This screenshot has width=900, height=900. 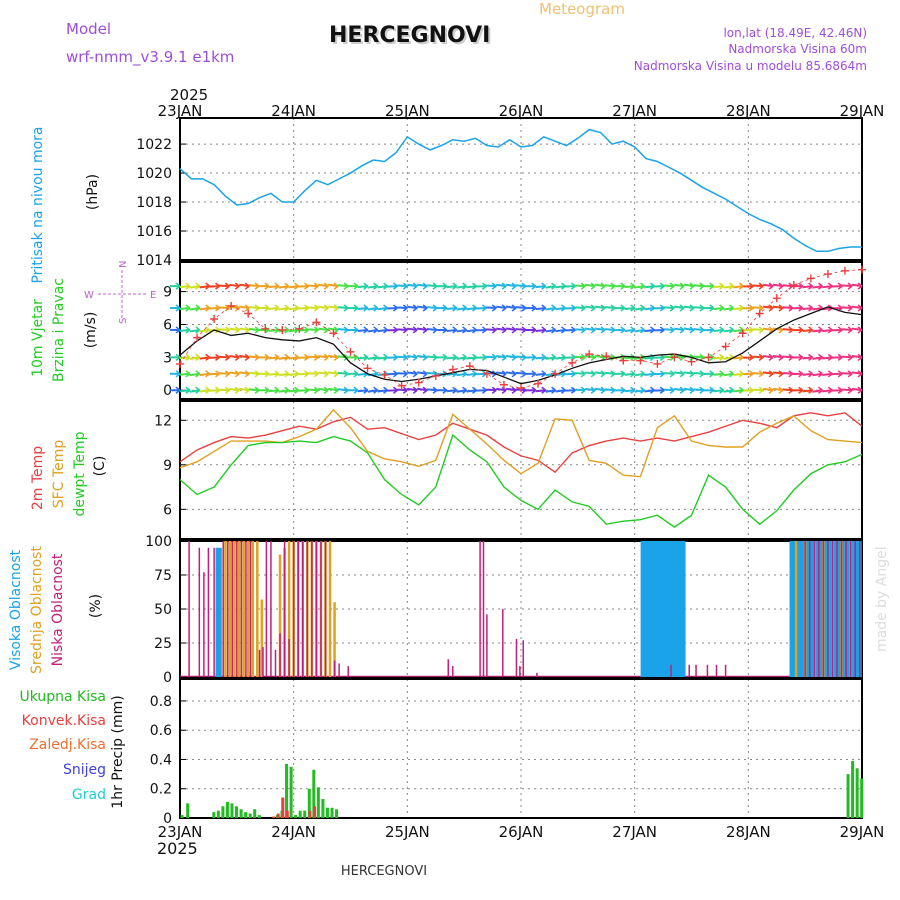 I want to click on legend-total: Ukupna Kisa, so click(x=62, y=697).